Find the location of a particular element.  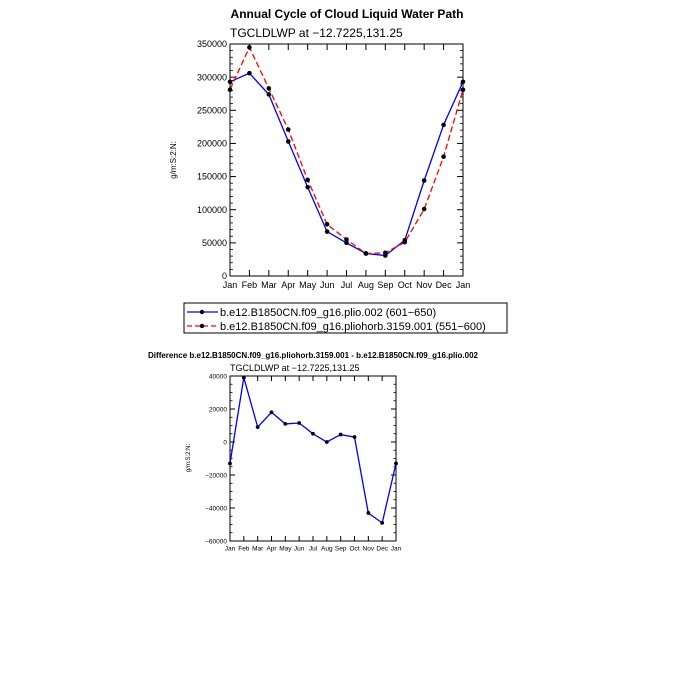

y-tick-label: 150000 is located at coordinates (212, 177).